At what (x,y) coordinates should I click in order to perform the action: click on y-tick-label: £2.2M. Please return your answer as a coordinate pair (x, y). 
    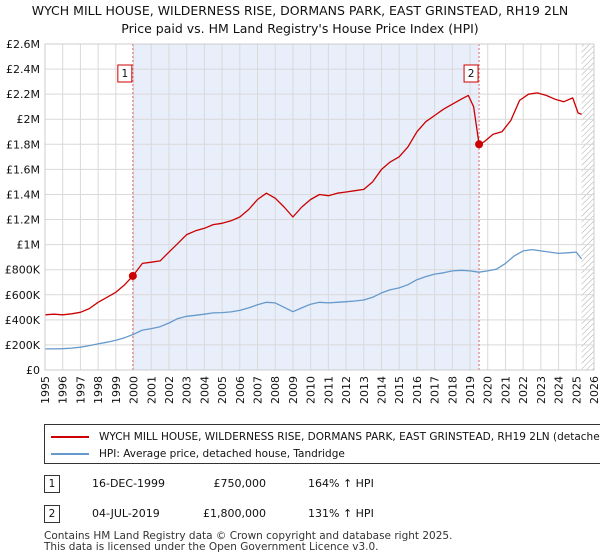
    Looking at the image, I should click on (23, 94).